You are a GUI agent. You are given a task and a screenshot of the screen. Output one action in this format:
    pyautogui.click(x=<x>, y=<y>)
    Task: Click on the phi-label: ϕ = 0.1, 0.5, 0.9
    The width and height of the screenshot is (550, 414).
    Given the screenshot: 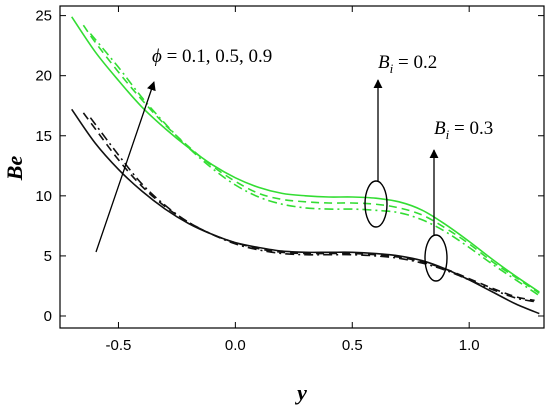 What is the action you would take?
    pyautogui.click(x=212, y=56)
    